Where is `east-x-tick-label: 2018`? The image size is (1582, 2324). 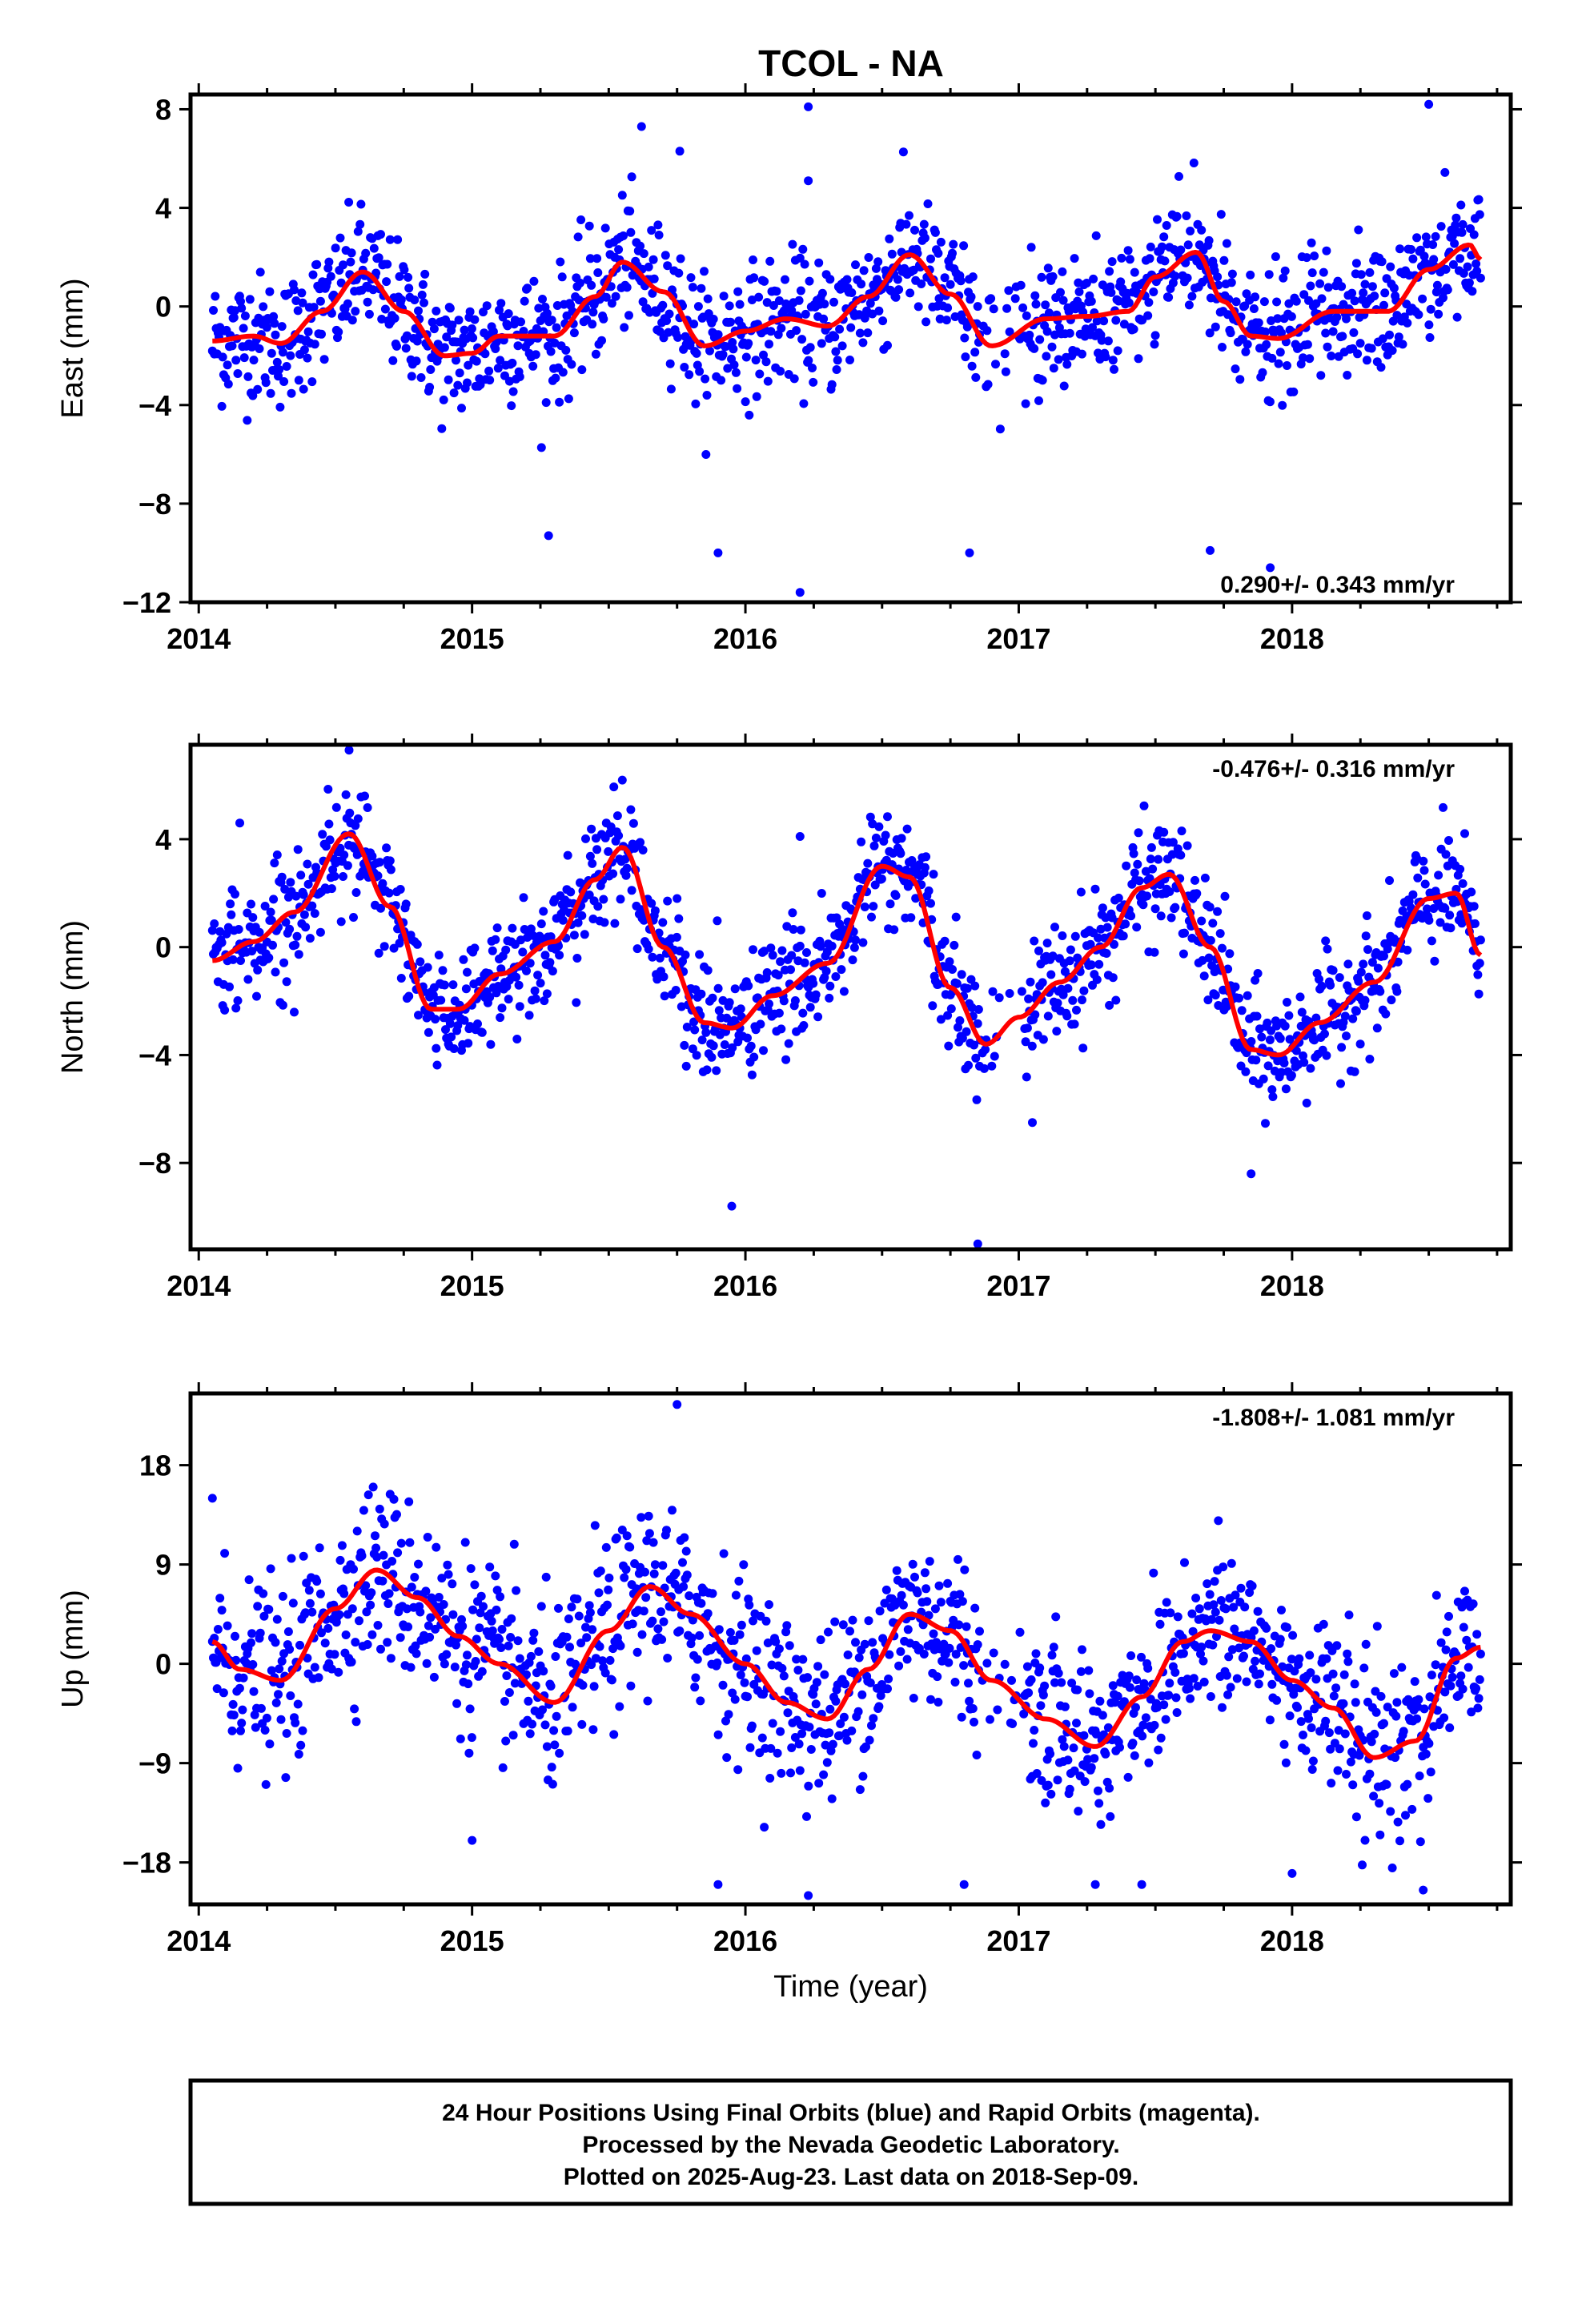 east-x-tick-label: 2018 is located at coordinates (1292, 638).